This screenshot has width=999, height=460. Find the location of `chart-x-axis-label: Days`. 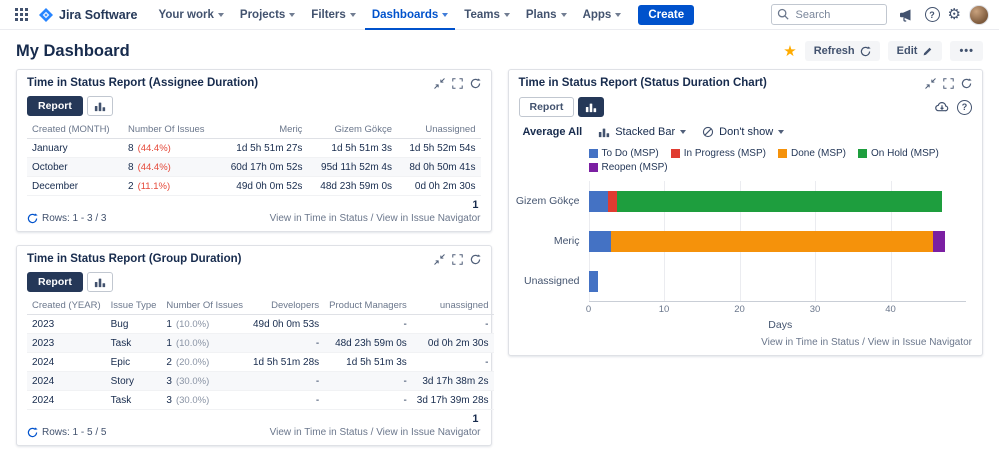

chart-x-axis-label: Days is located at coordinates (780, 325).